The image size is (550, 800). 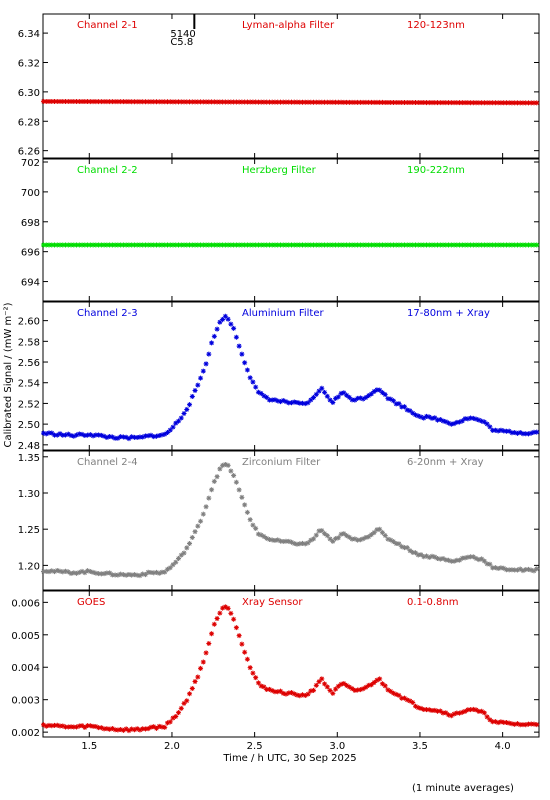 I want to click on panel-channel: Channel 2-3, so click(x=107, y=313).